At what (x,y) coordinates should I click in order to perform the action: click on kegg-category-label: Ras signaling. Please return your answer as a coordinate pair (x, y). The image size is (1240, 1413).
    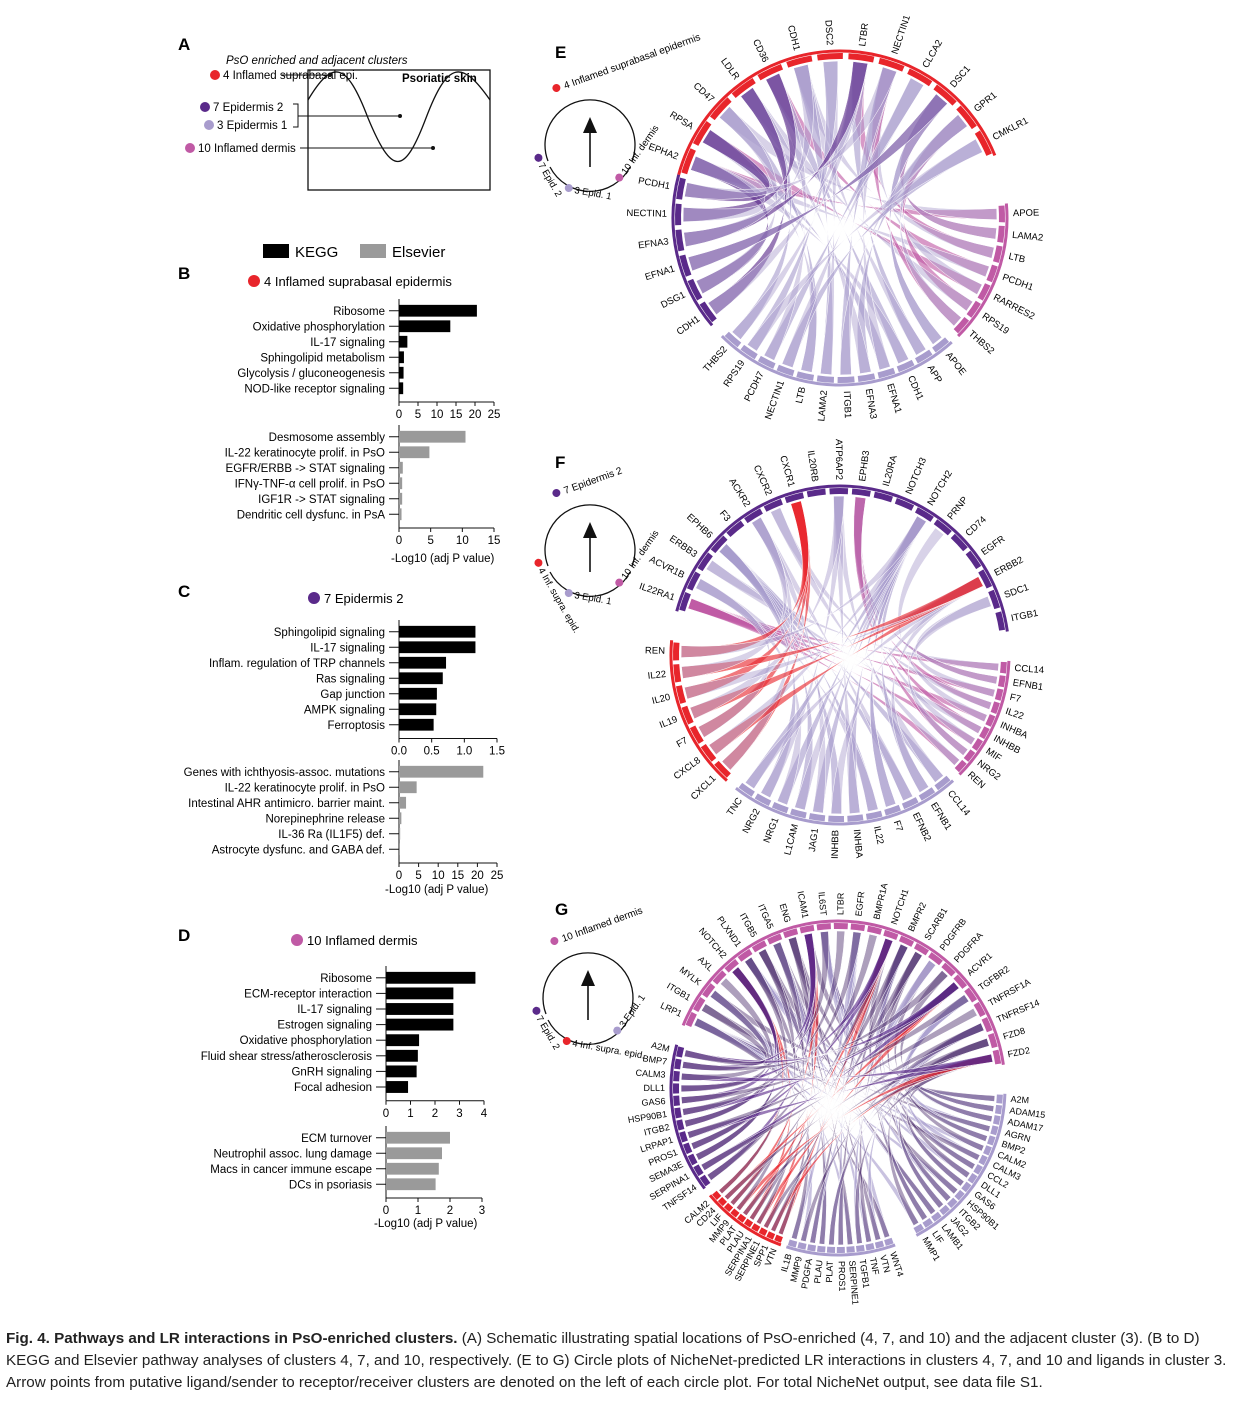
    Looking at the image, I should click on (350, 679).